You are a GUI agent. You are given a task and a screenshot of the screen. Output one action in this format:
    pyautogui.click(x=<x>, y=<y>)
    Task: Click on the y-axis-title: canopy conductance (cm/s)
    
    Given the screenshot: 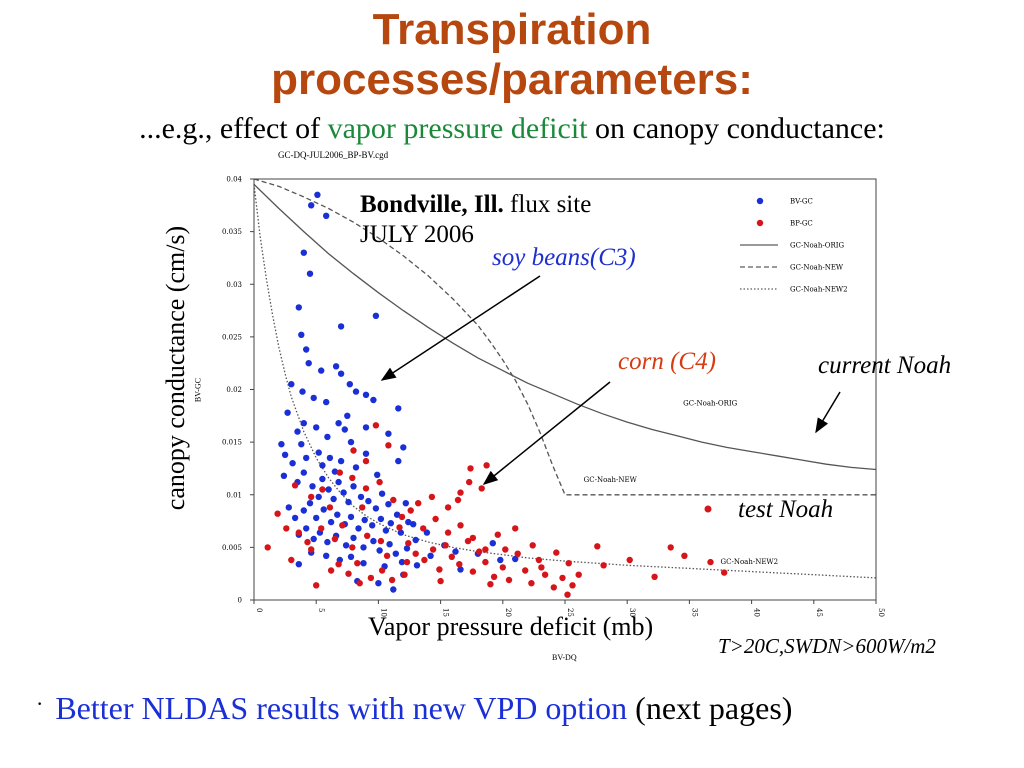 What is the action you would take?
    pyautogui.click(x=175, y=368)
    